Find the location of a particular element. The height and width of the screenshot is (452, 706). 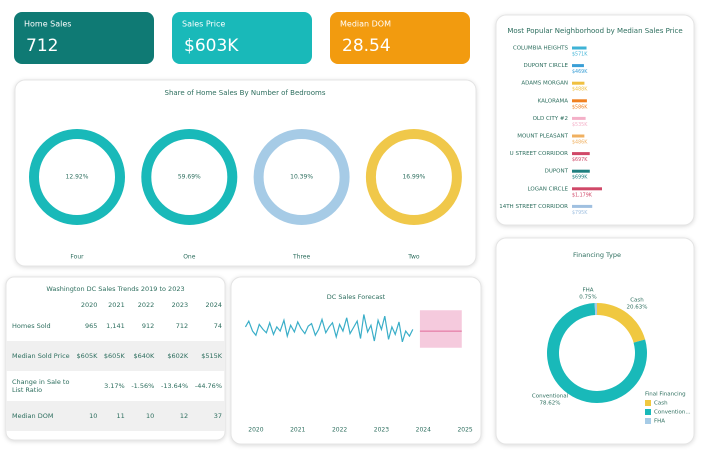

x-tick-label: 2023 is located at coordinates (381, 430).